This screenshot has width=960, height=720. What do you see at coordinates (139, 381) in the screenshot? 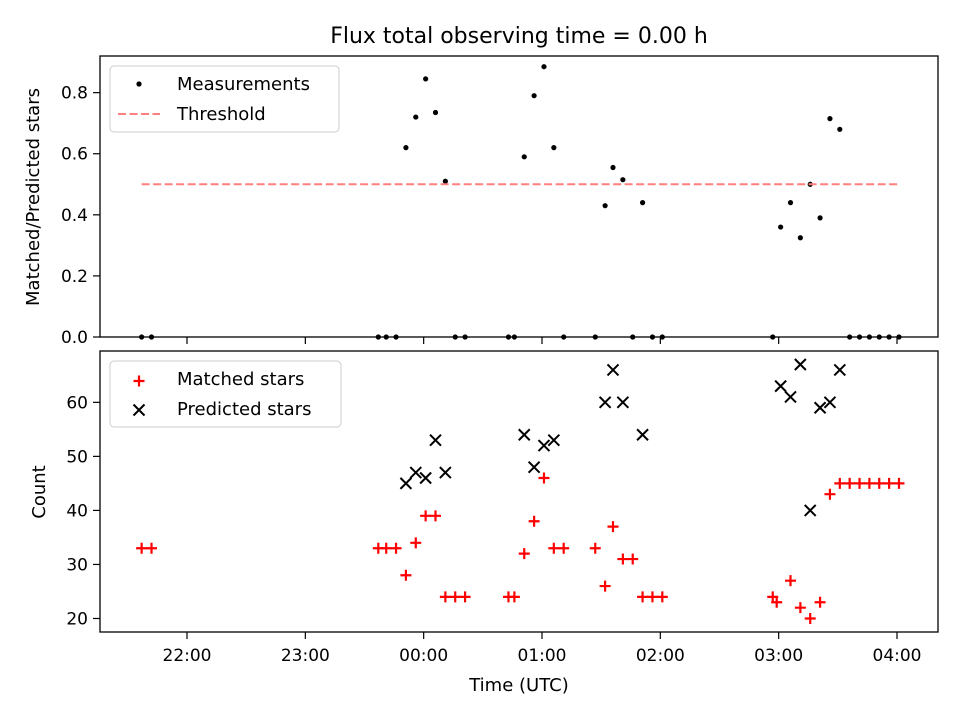
I see `legend-marker-matched-stars` at bounding box center [139, 381].